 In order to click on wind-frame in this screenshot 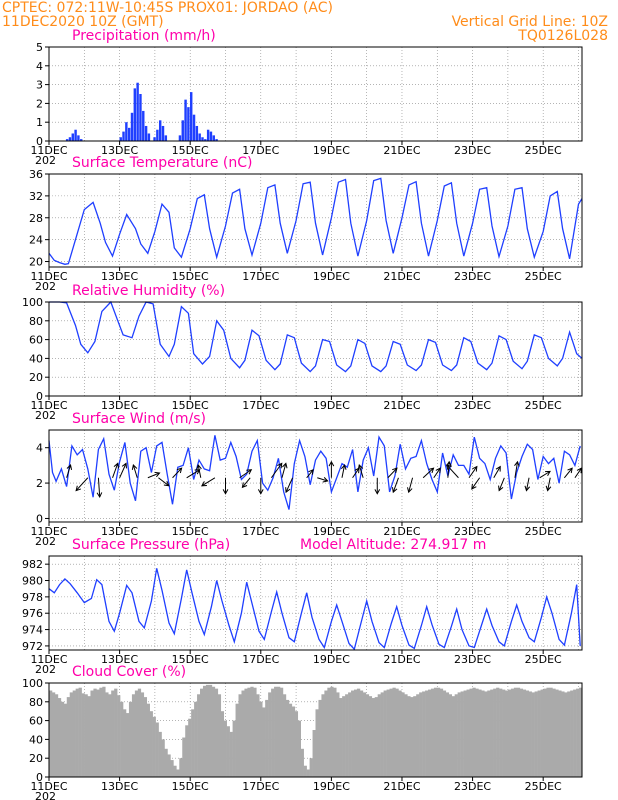, I will do `click(315, 476)`.